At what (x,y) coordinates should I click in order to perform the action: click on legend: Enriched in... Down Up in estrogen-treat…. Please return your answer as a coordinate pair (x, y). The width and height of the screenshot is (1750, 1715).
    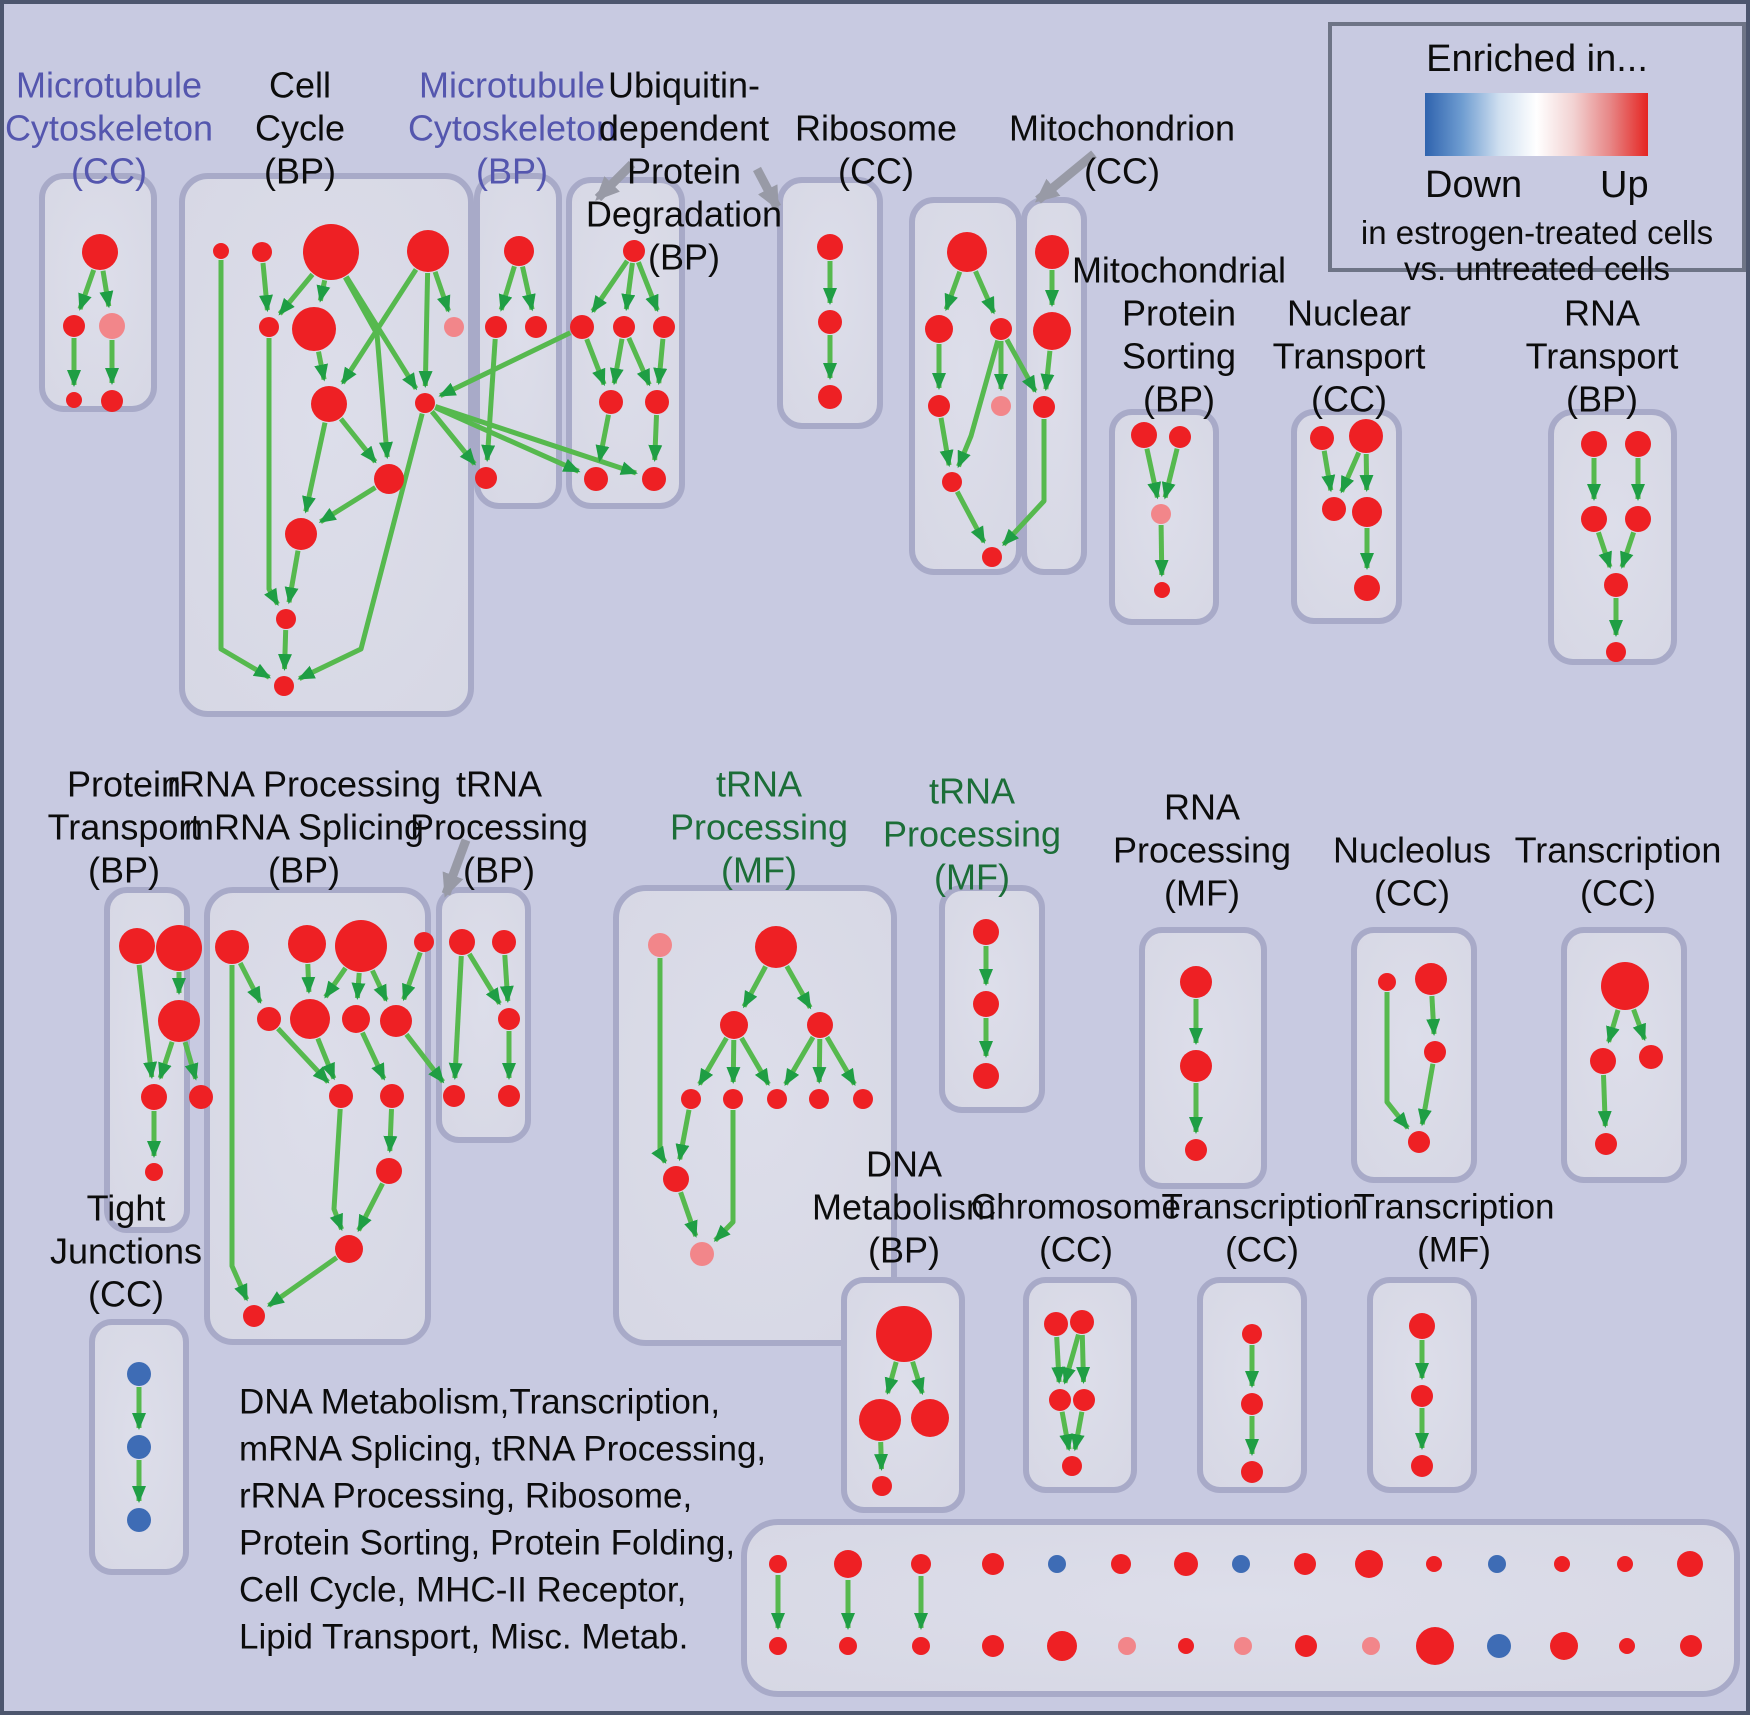
    Looking at the image, I should click on (1537, 154).